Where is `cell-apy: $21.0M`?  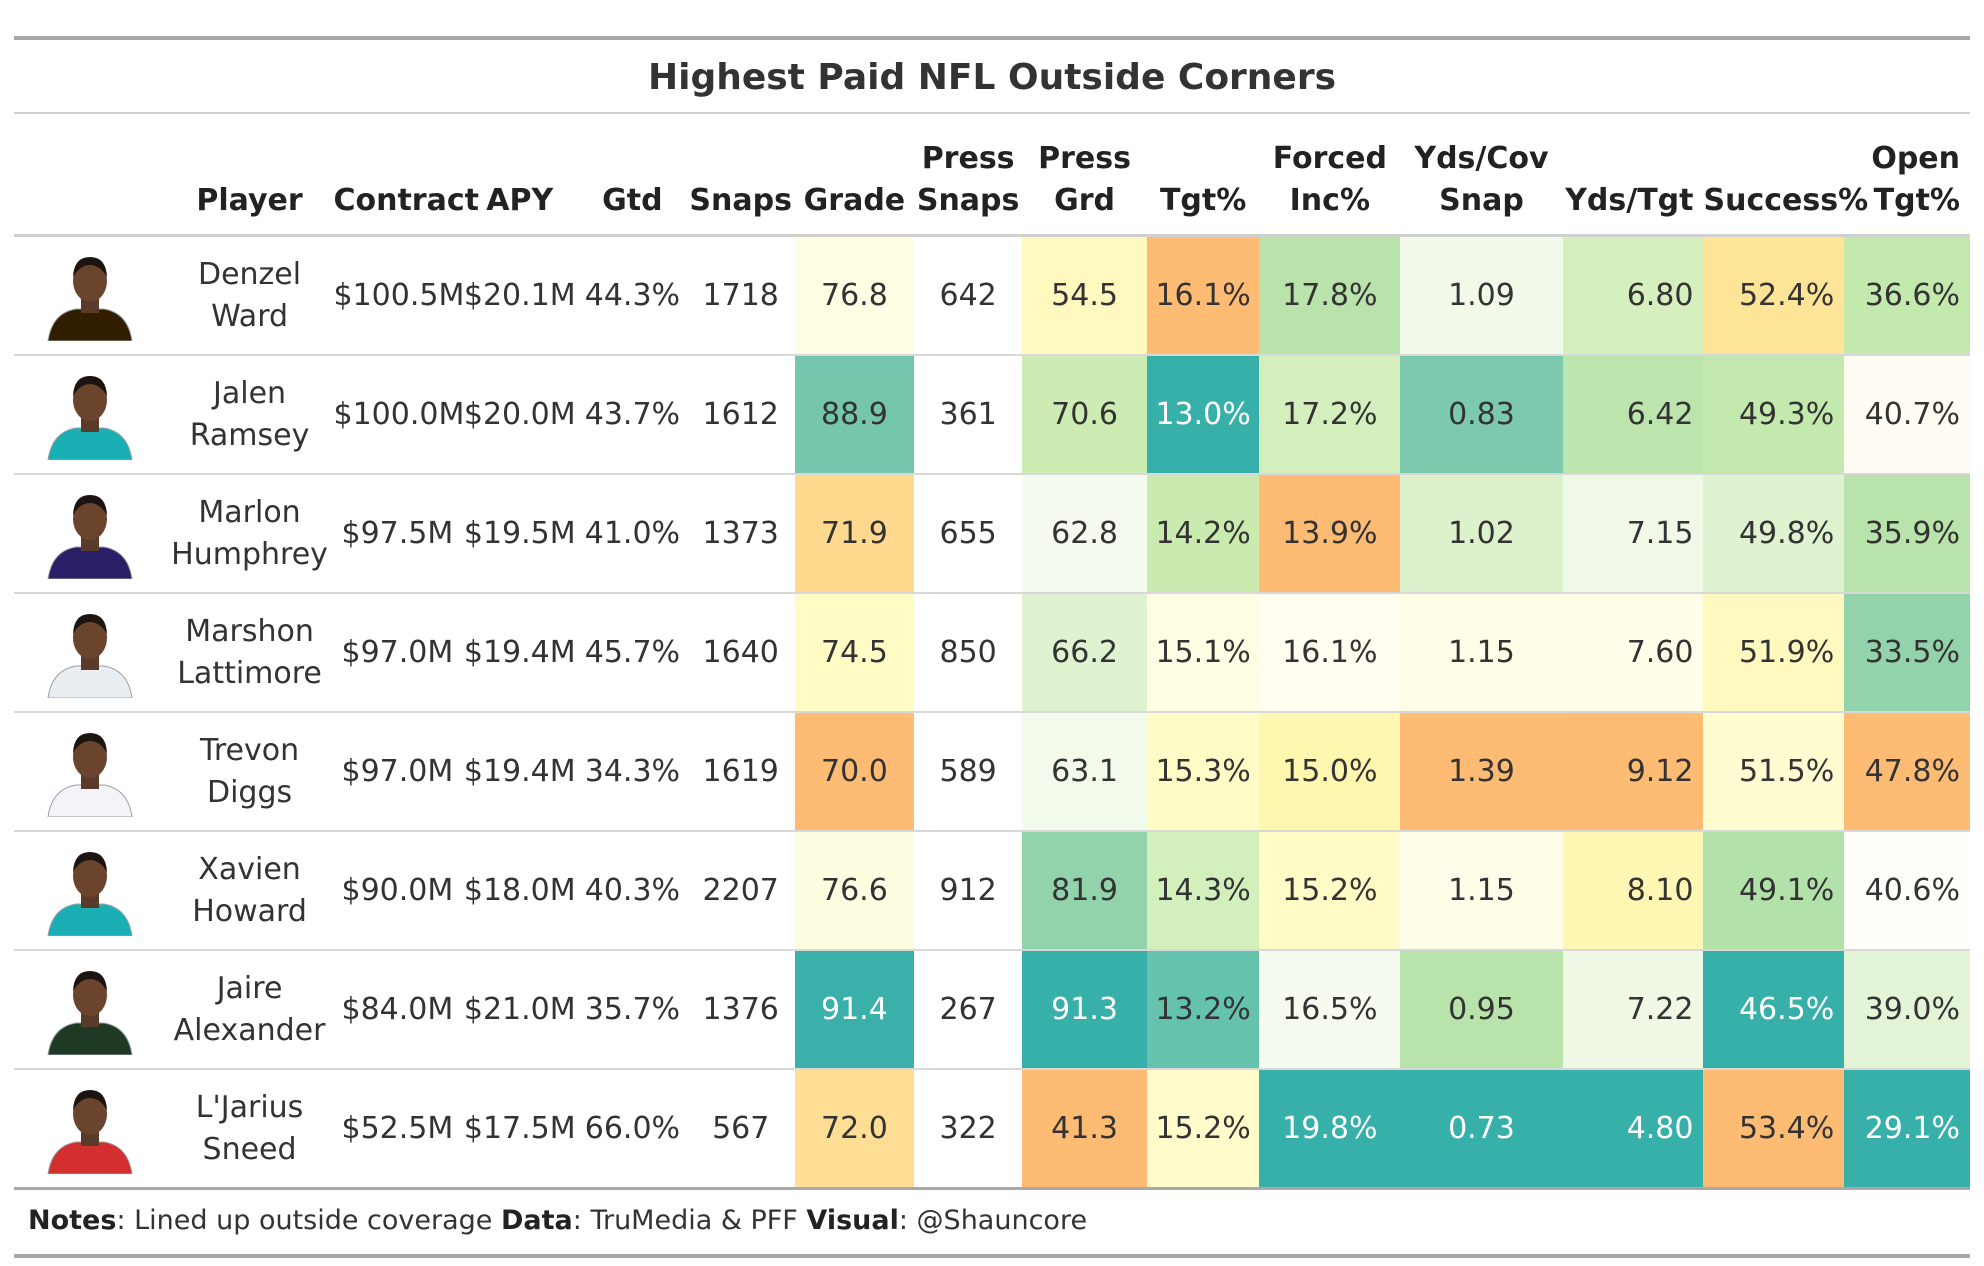
cell-apy: $21.0M is located at coordinates (519, 1009).